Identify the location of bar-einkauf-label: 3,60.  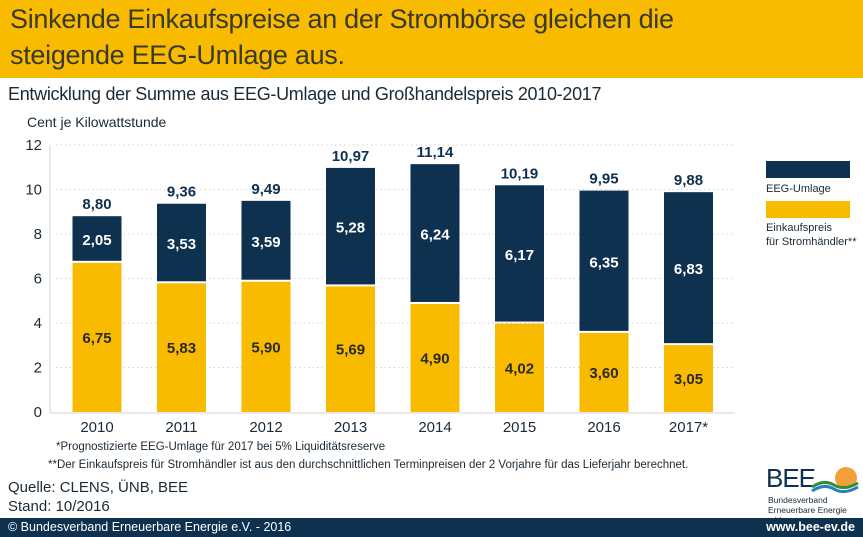
(603, 373).